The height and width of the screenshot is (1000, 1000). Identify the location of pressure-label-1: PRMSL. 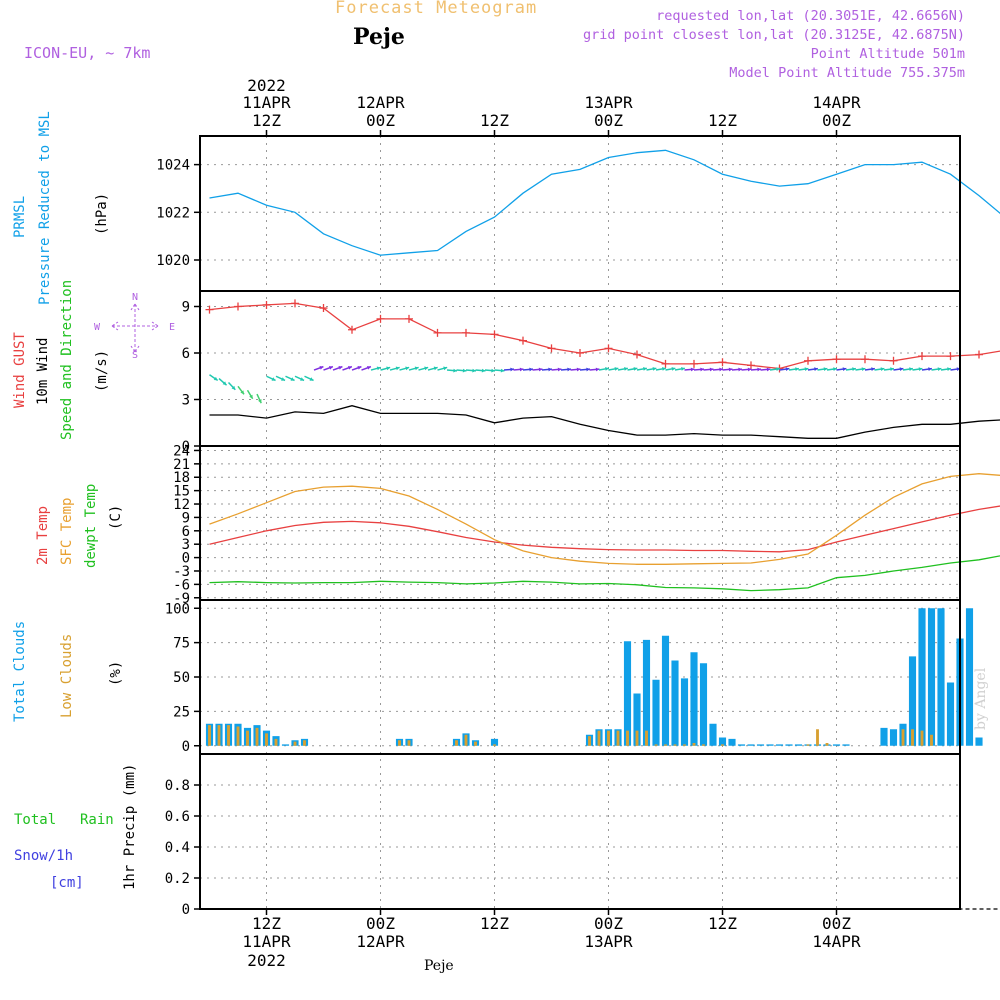
(20, 217).